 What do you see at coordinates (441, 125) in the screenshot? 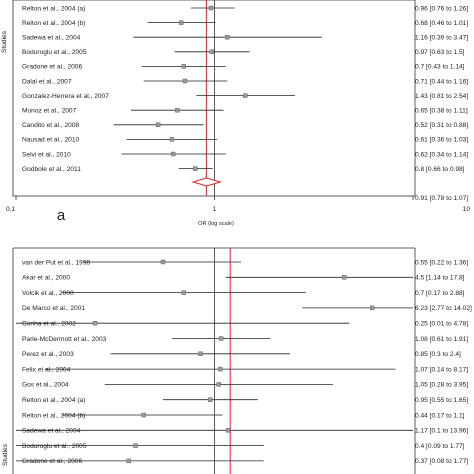
I see `ci-label: 0.52 [0.31 to 0.88]` at bounding box center [441, 125].